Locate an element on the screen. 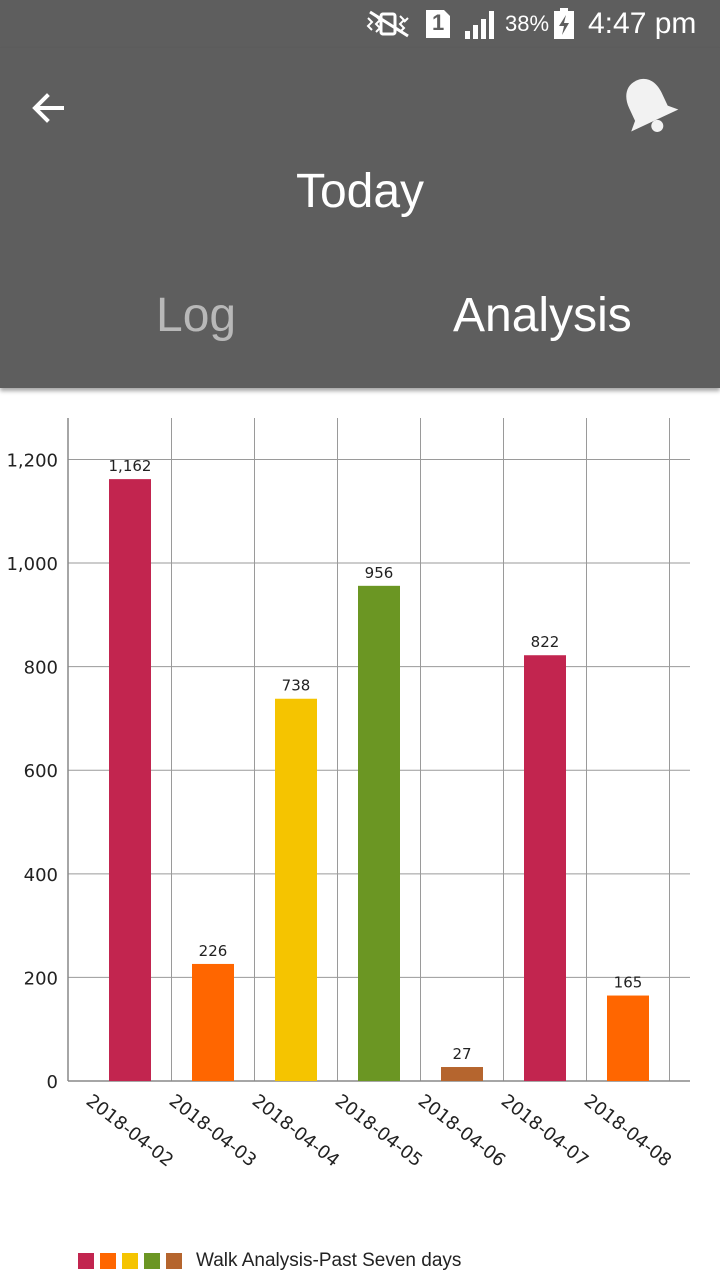 The width and height of the screenshot is (720, 1280). x-tick-label: 2018-04-03 is located at coordinates (212, 1130).